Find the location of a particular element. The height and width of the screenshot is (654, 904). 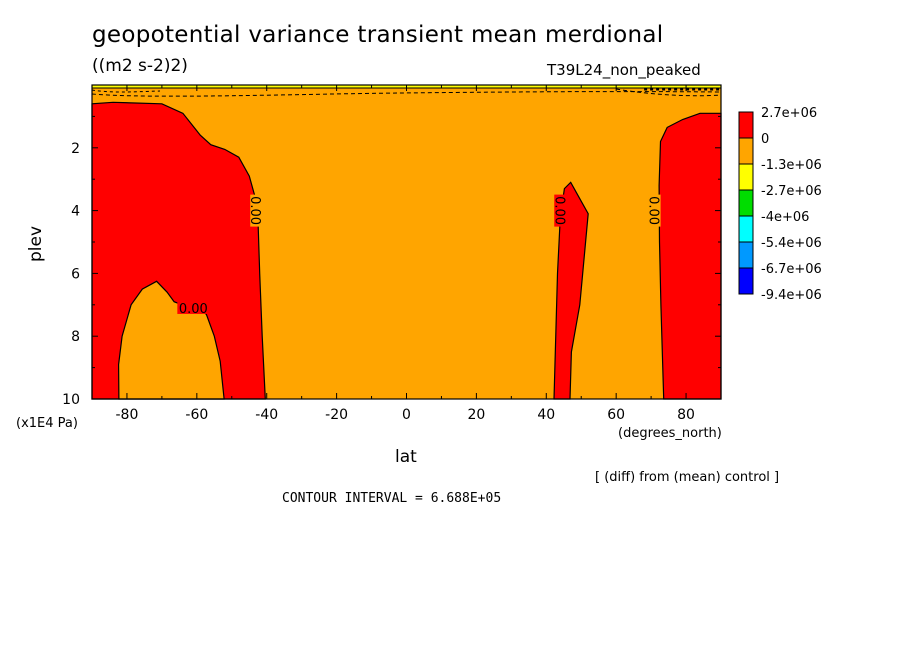

x-tick-label-7: 60 is located at coordinates (616, 415).